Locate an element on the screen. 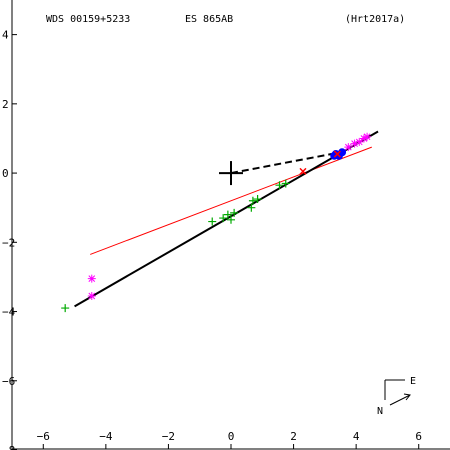 The image size is (450, 450). compass-east-label: E is located at coordinates (413, 381).